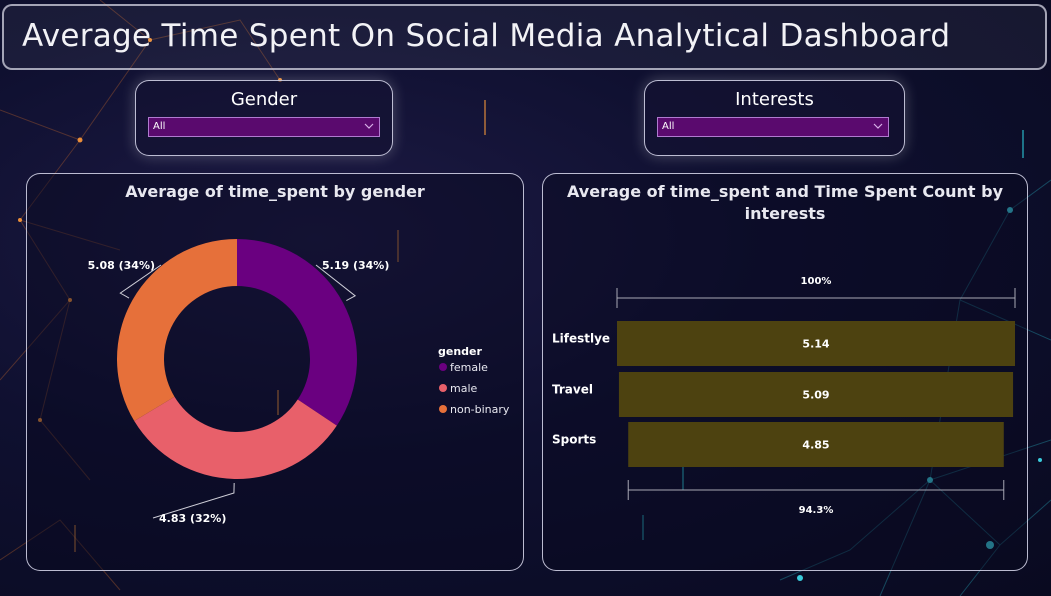 The width and height of the screenshot is (1051, 596). Describe the element at coordinates (816, 281) in the screenshot. I see `top-percent-label: 100%` at that location.